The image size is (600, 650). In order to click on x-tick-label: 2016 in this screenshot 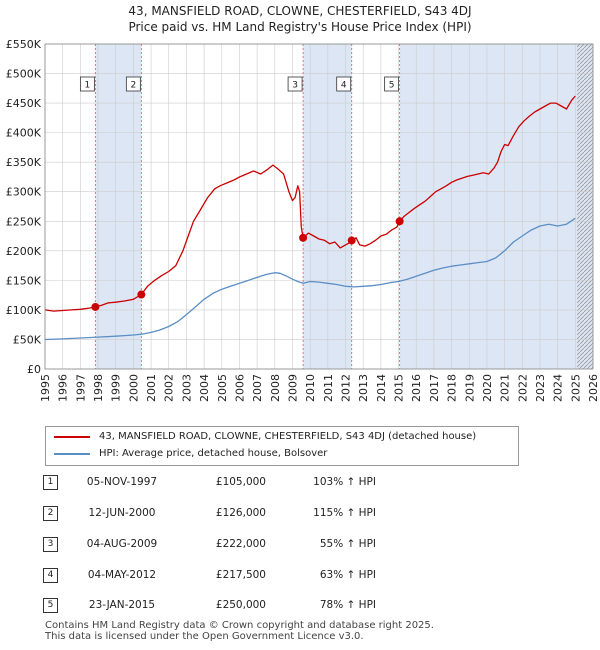, I will do `click(416, 388)`.